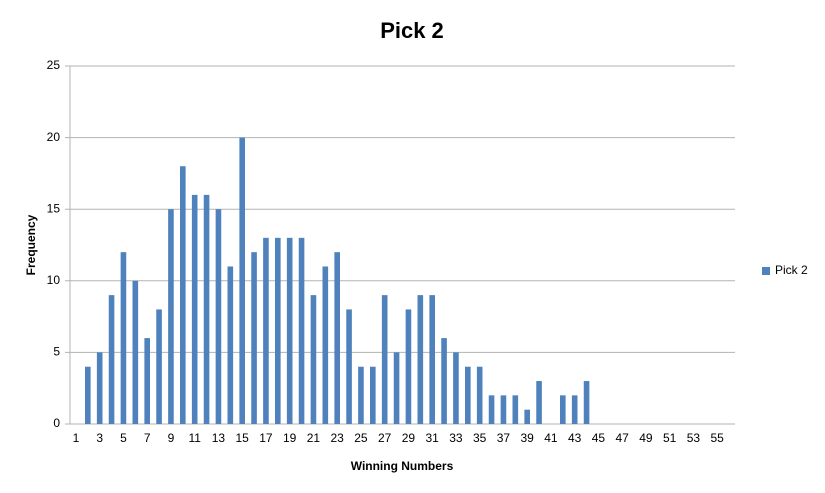 This screenshot has height=493, width=825. What do you see at coordinates (433, 438) in the screenshot?
I see `x-tick-label: 31` at bounding box center [433, 438].